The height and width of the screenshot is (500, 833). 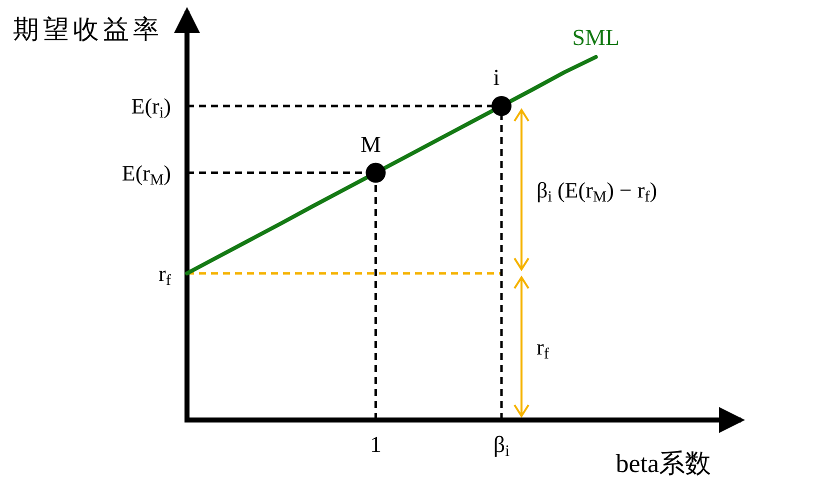 I want to click on y-axis-title: 期望收益率, so click(x=88, y=29).